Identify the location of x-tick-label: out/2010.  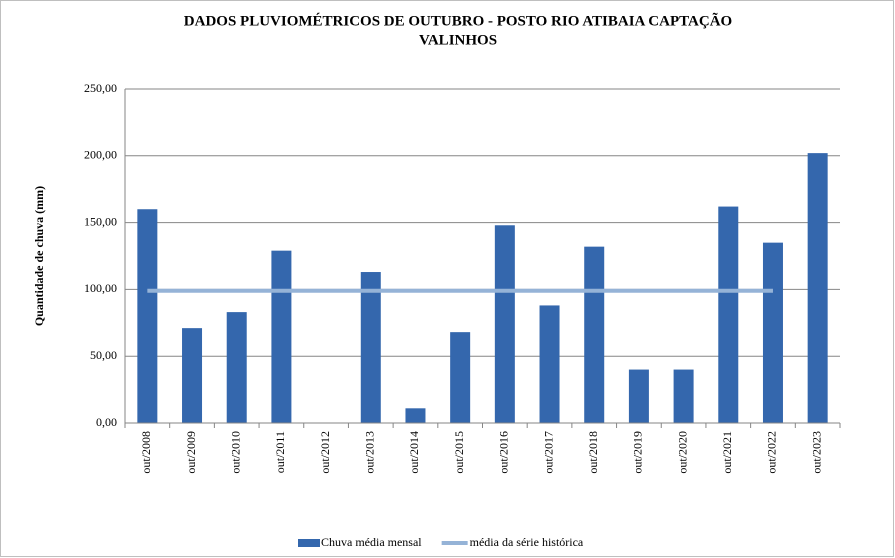
(235, 452).